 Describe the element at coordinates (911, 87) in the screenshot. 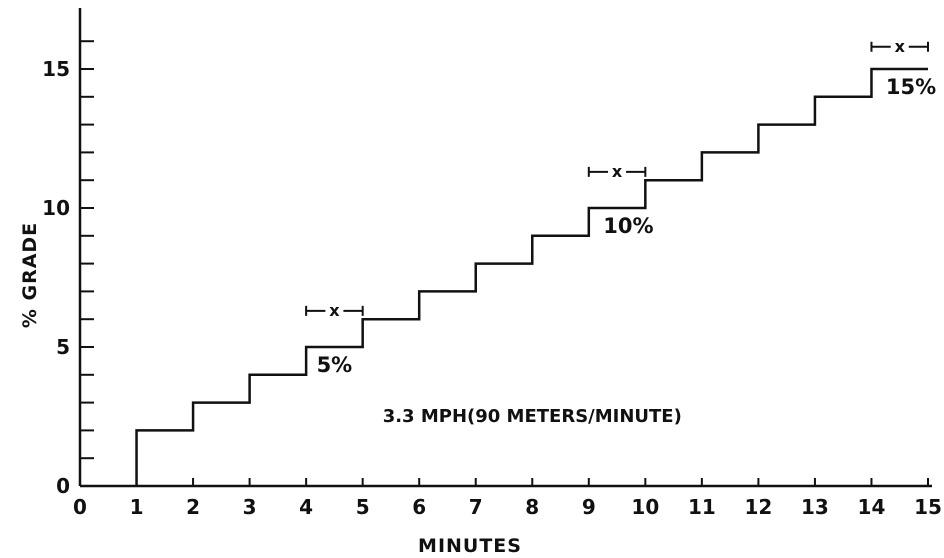

I see `grade-annotation-3: 15%` at that location.